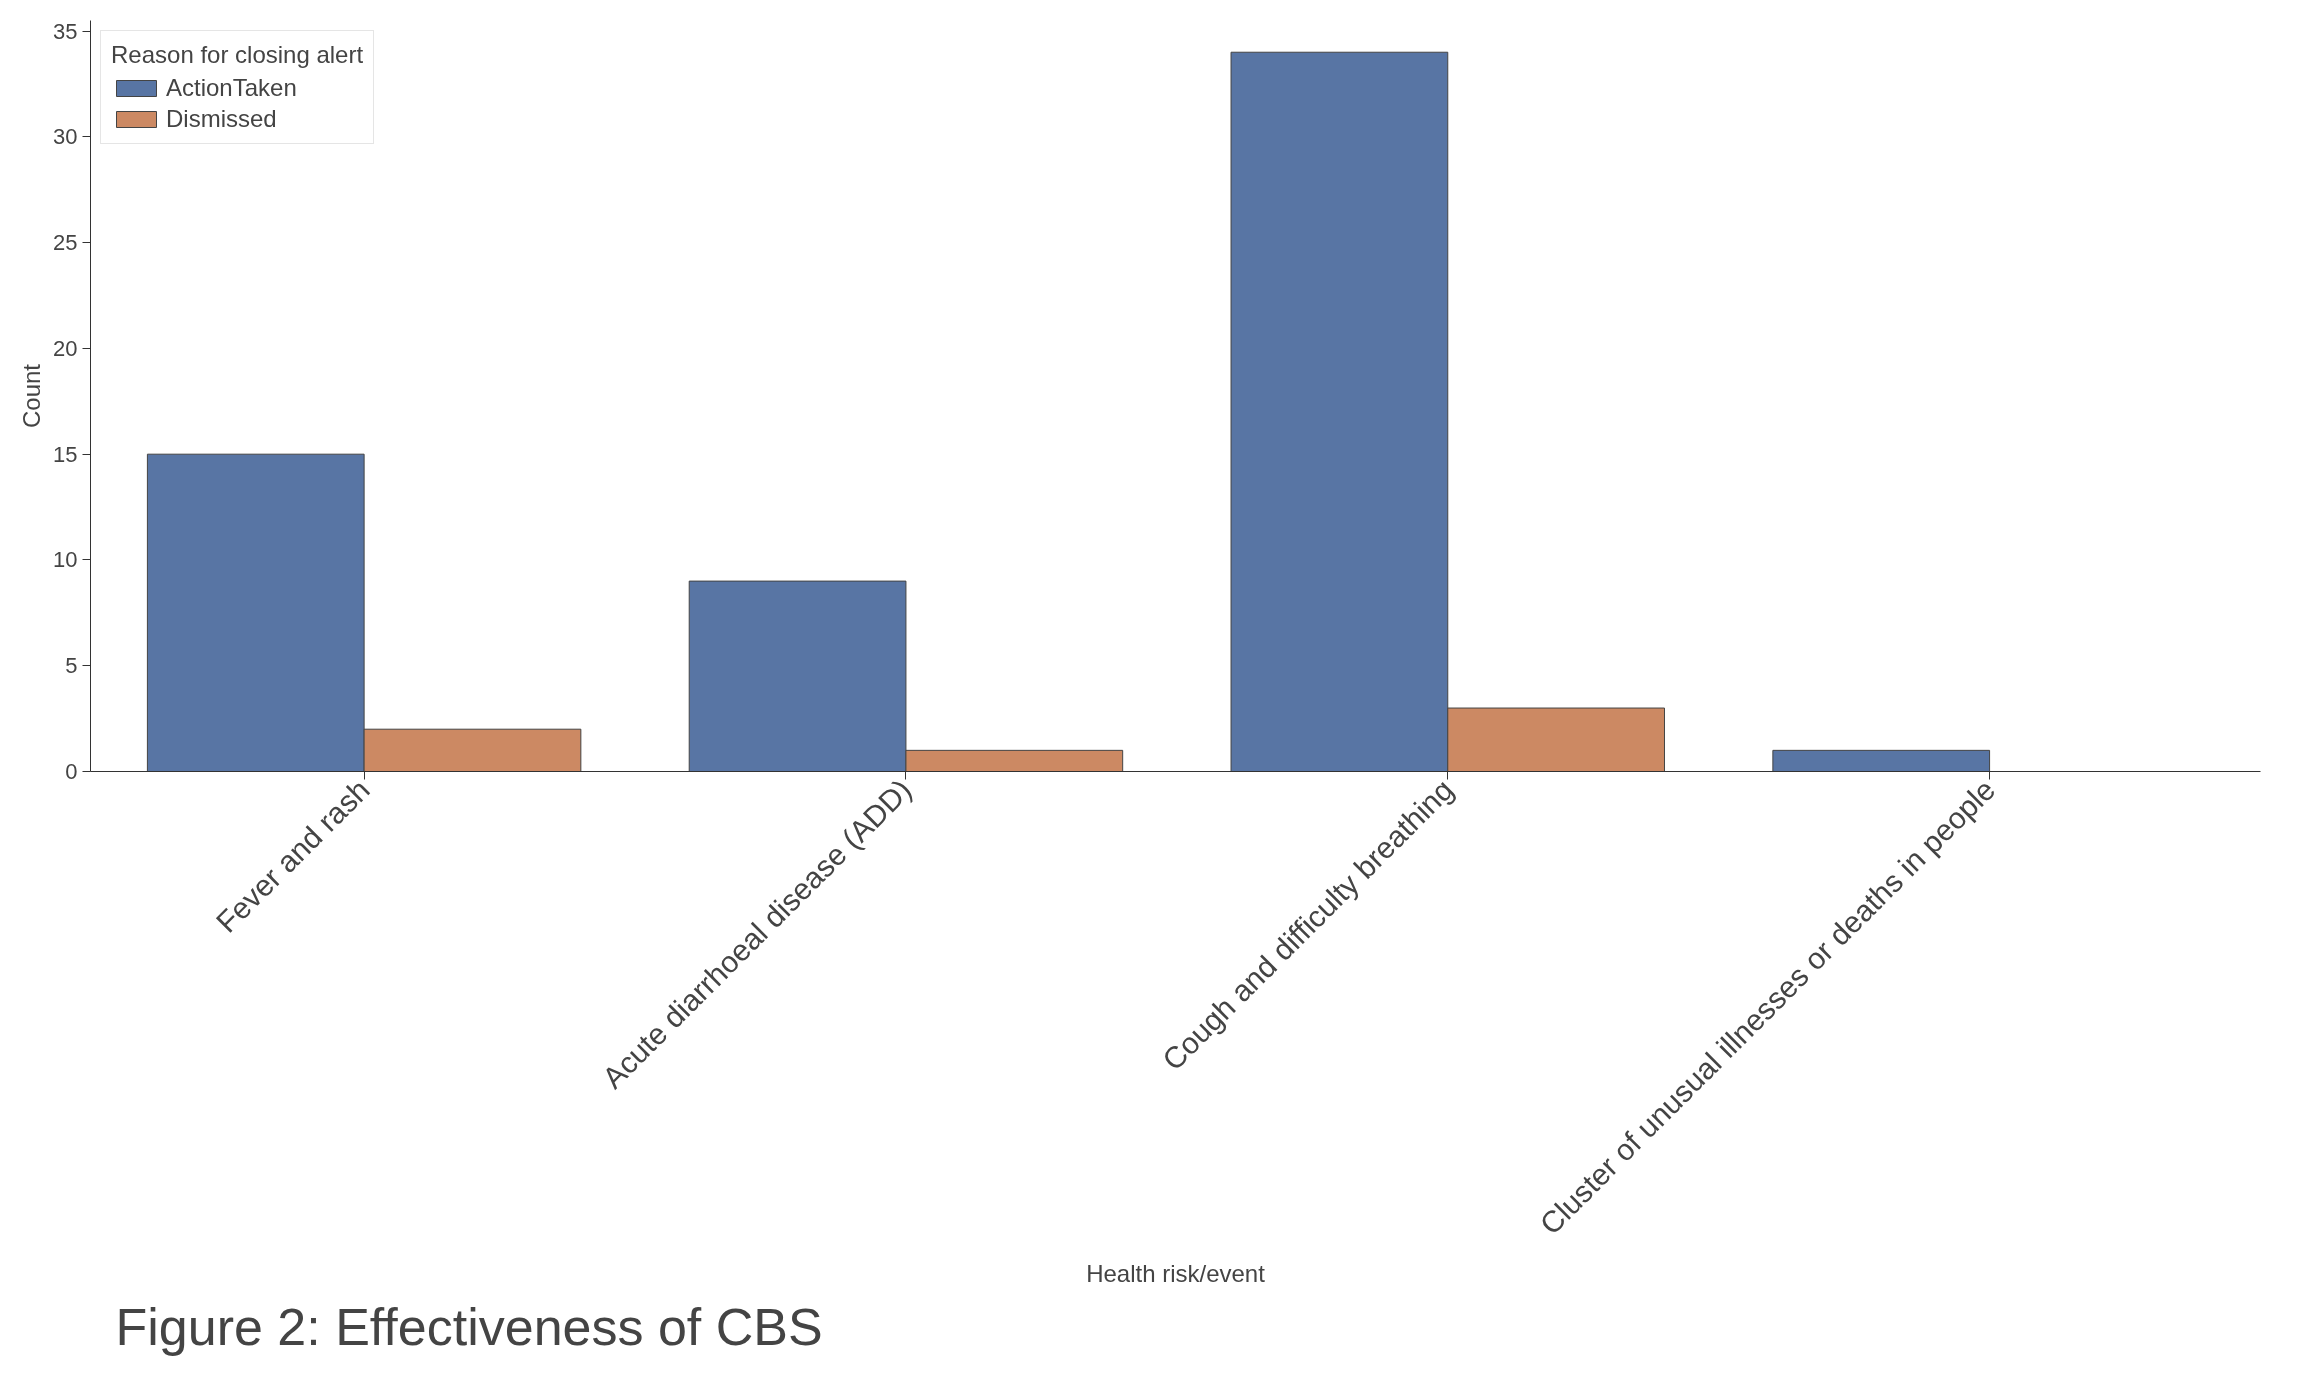  What do you see at coordinates (231, 88) in the screenshot?
I see `legend-label: ActionTaken` at bounding box center [231, 88].